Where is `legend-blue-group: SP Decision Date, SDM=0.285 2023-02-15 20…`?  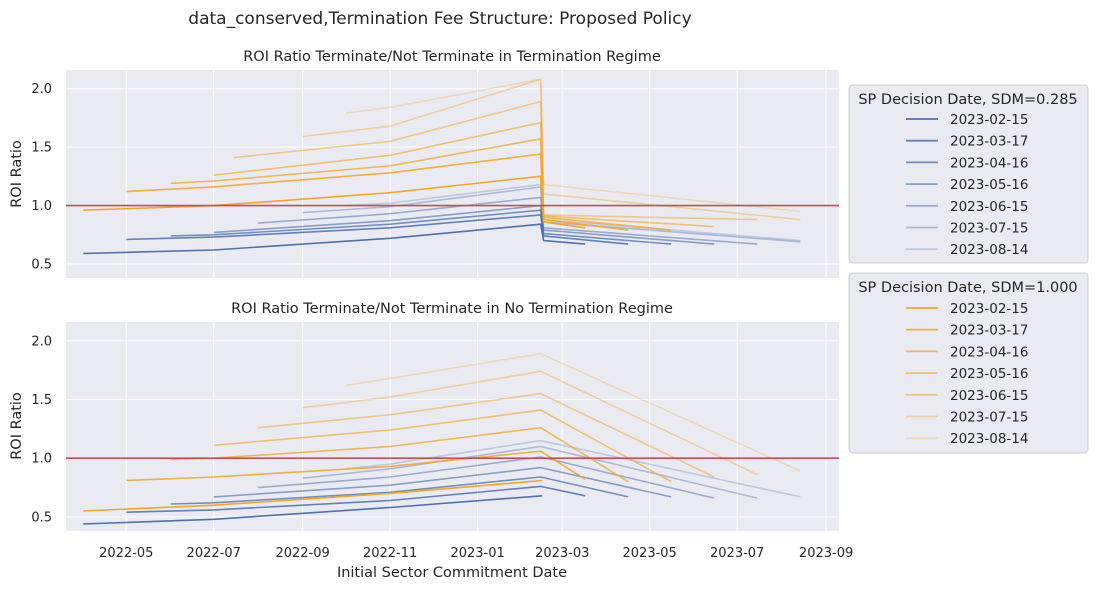
legend-blue-group: SP Decision Date, SDM=0.285 2023-02-15 20… is located at coordinates (968, 174).